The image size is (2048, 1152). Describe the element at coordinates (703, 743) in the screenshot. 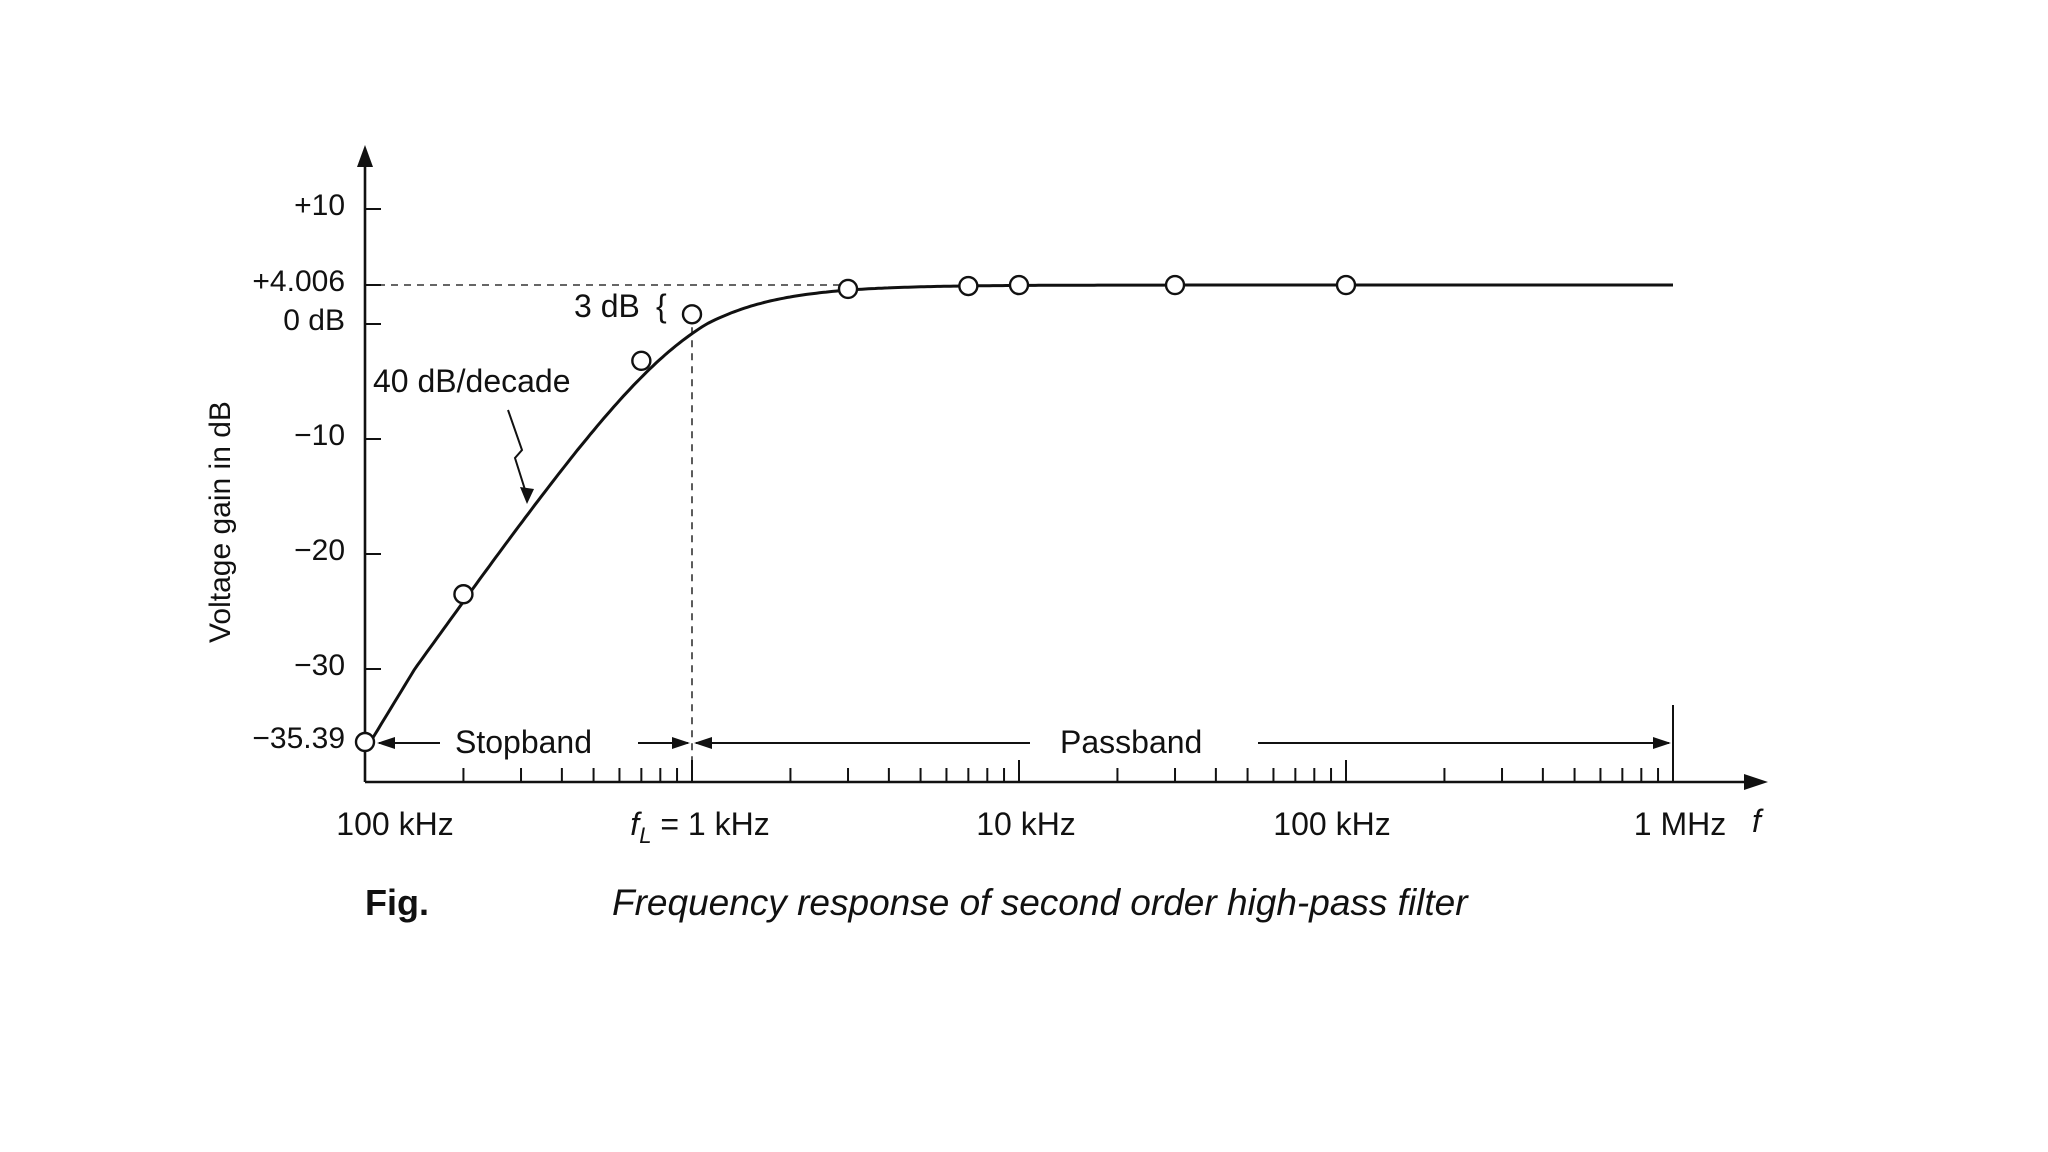

I see `passband-arrowhead-left` at that location.